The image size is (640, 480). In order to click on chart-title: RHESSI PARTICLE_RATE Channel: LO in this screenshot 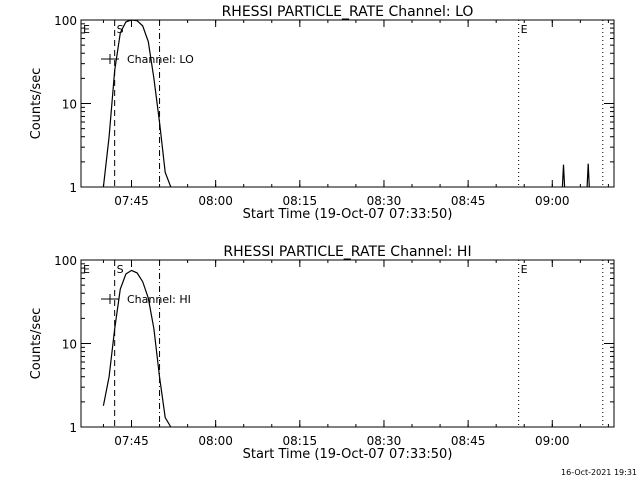, I will do `click(348, 12)`.